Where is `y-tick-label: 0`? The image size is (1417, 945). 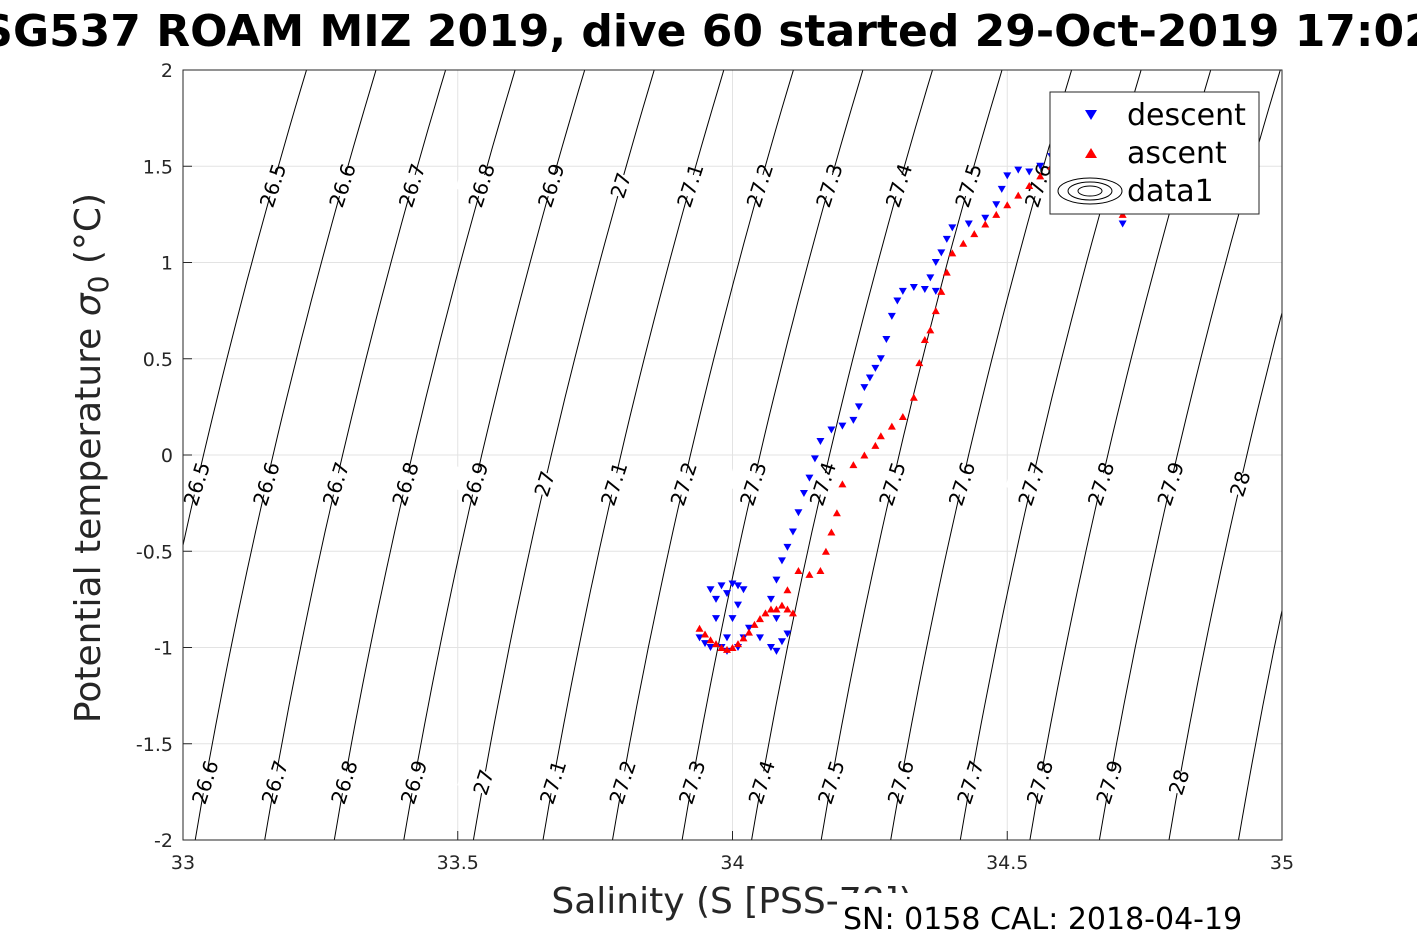
y-tick-label: 0 is located at coordinates (167, 456).